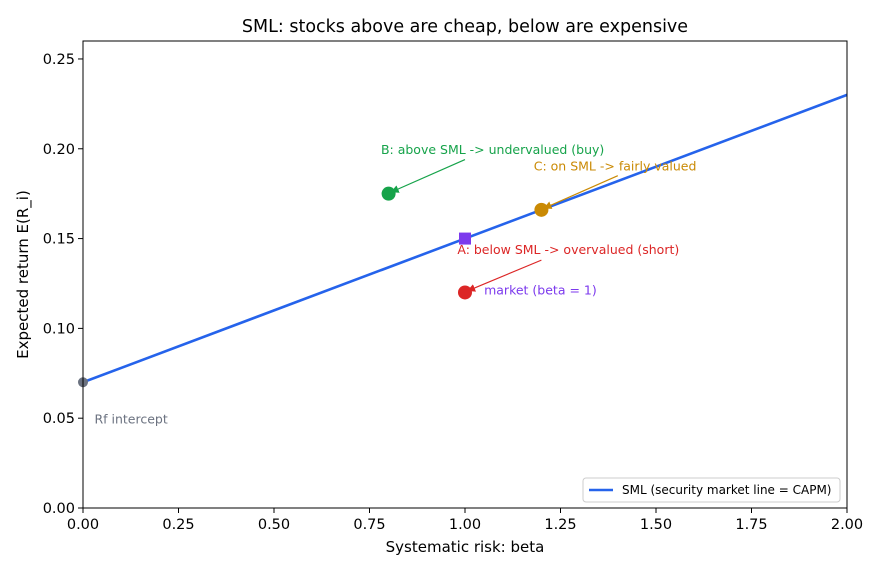  I want to click on x-tick-label: 0.75, so click(369, 525).